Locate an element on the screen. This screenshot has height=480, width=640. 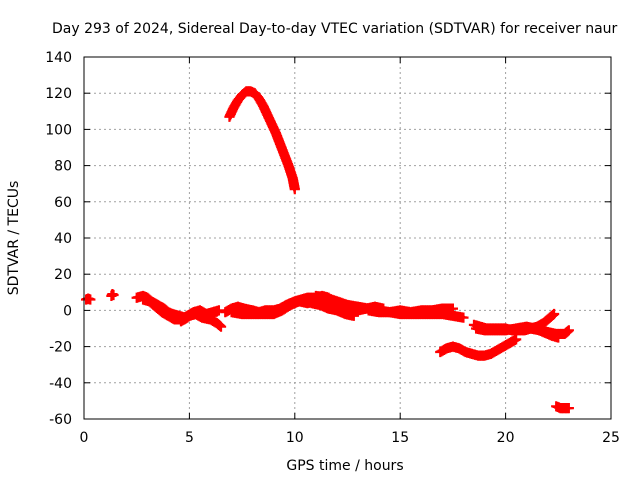
series-seg-a is located at coordinates (88, 299).